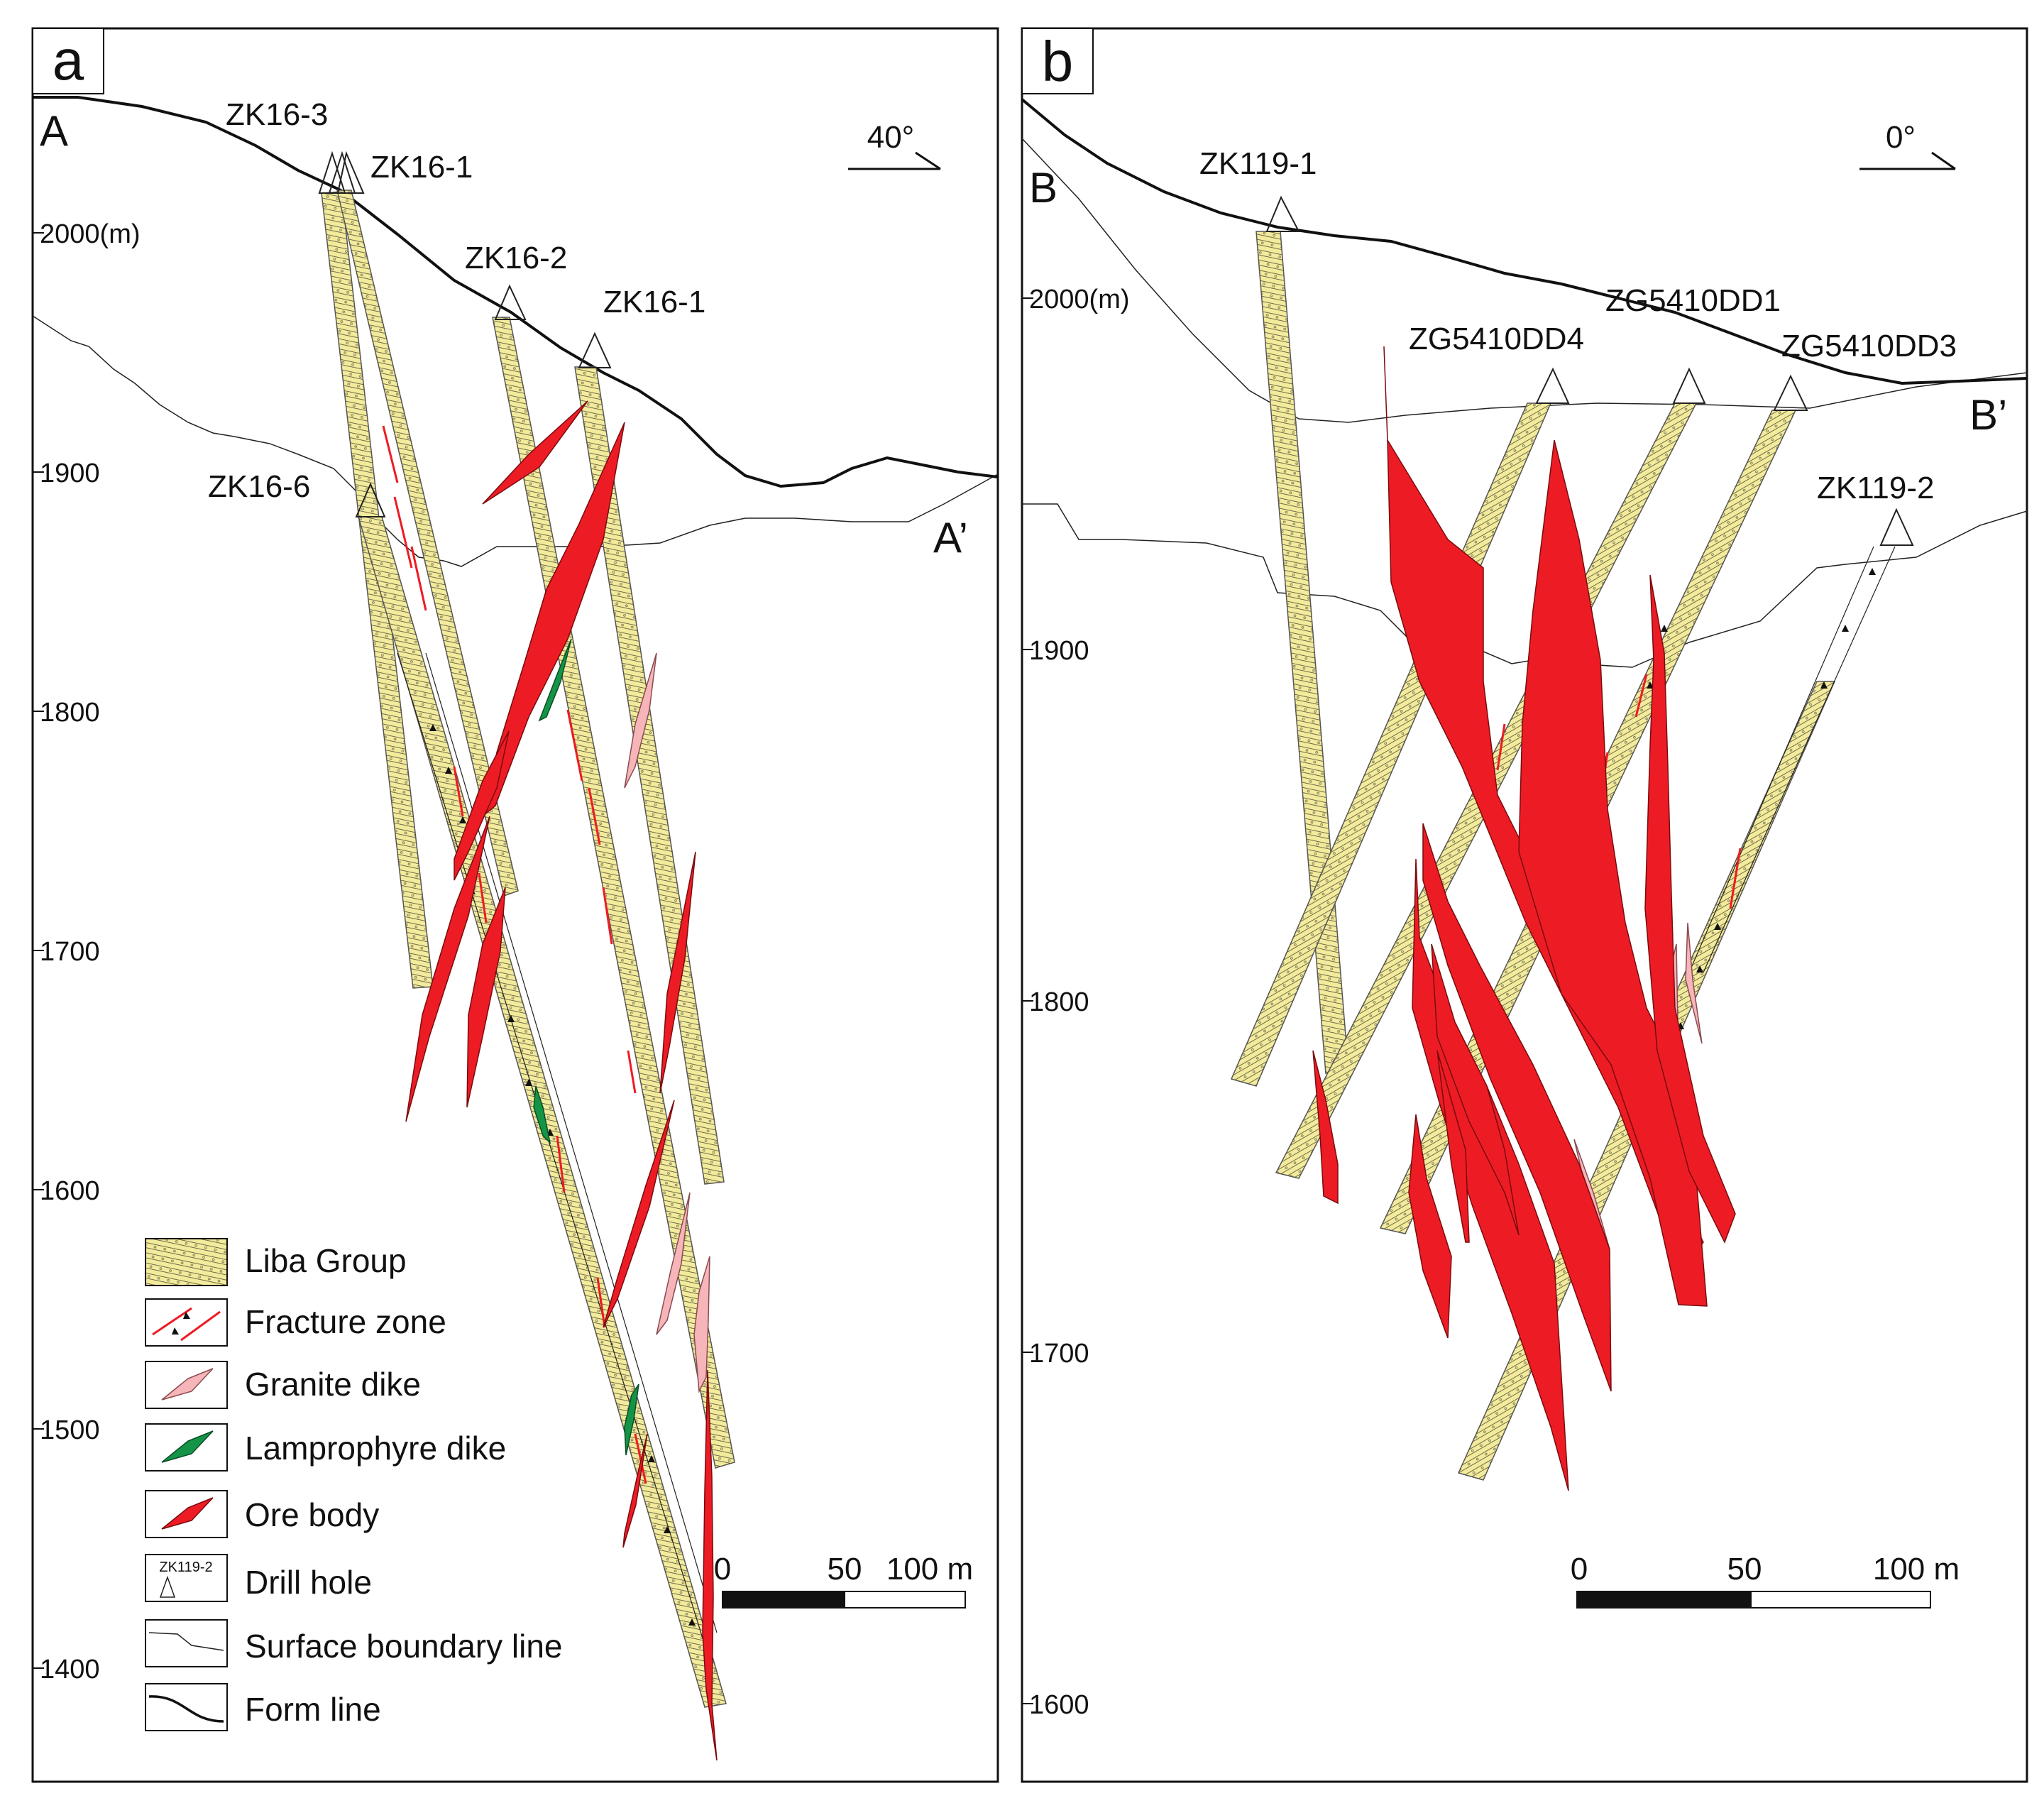 Image resolution: width=2044 pixels, height=1803 pixels. I want to click on panel-b-letter-box, so click(1057, 61).